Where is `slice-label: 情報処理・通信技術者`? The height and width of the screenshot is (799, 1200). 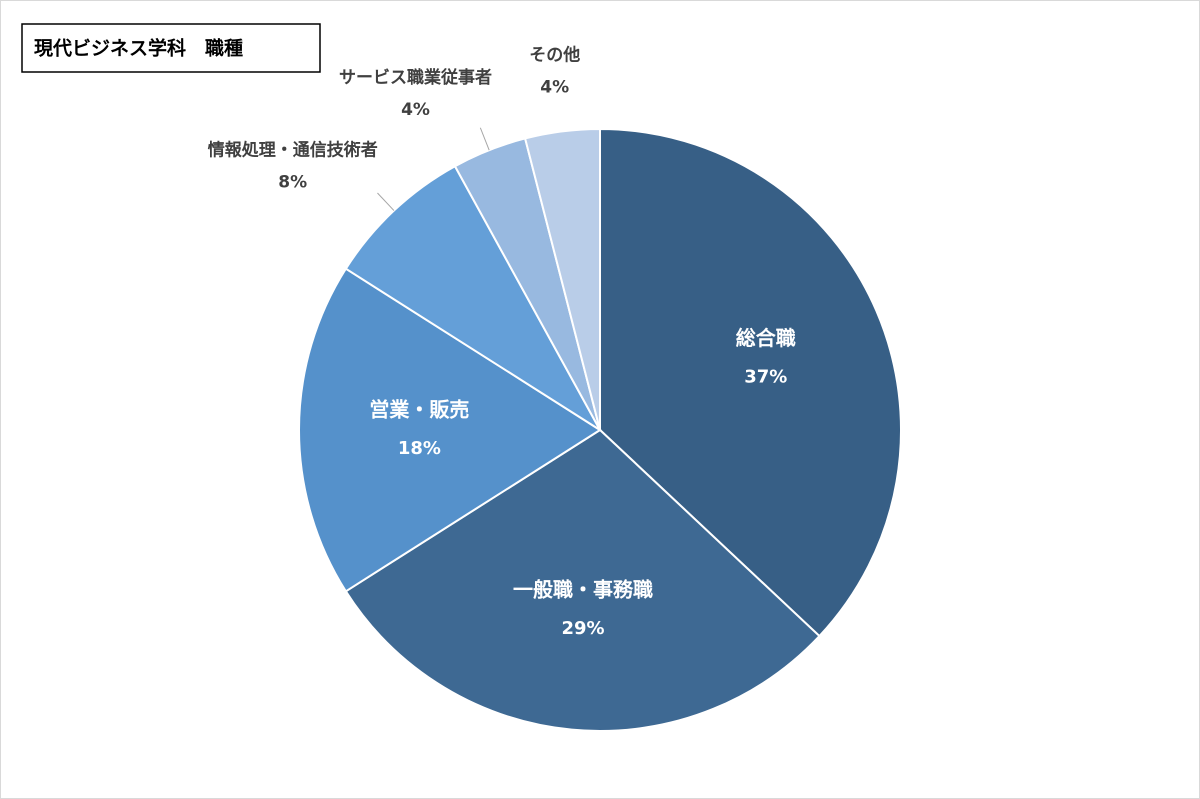 slice-label: 情報処理・通信技術者 is located at coordinates (293, 150).